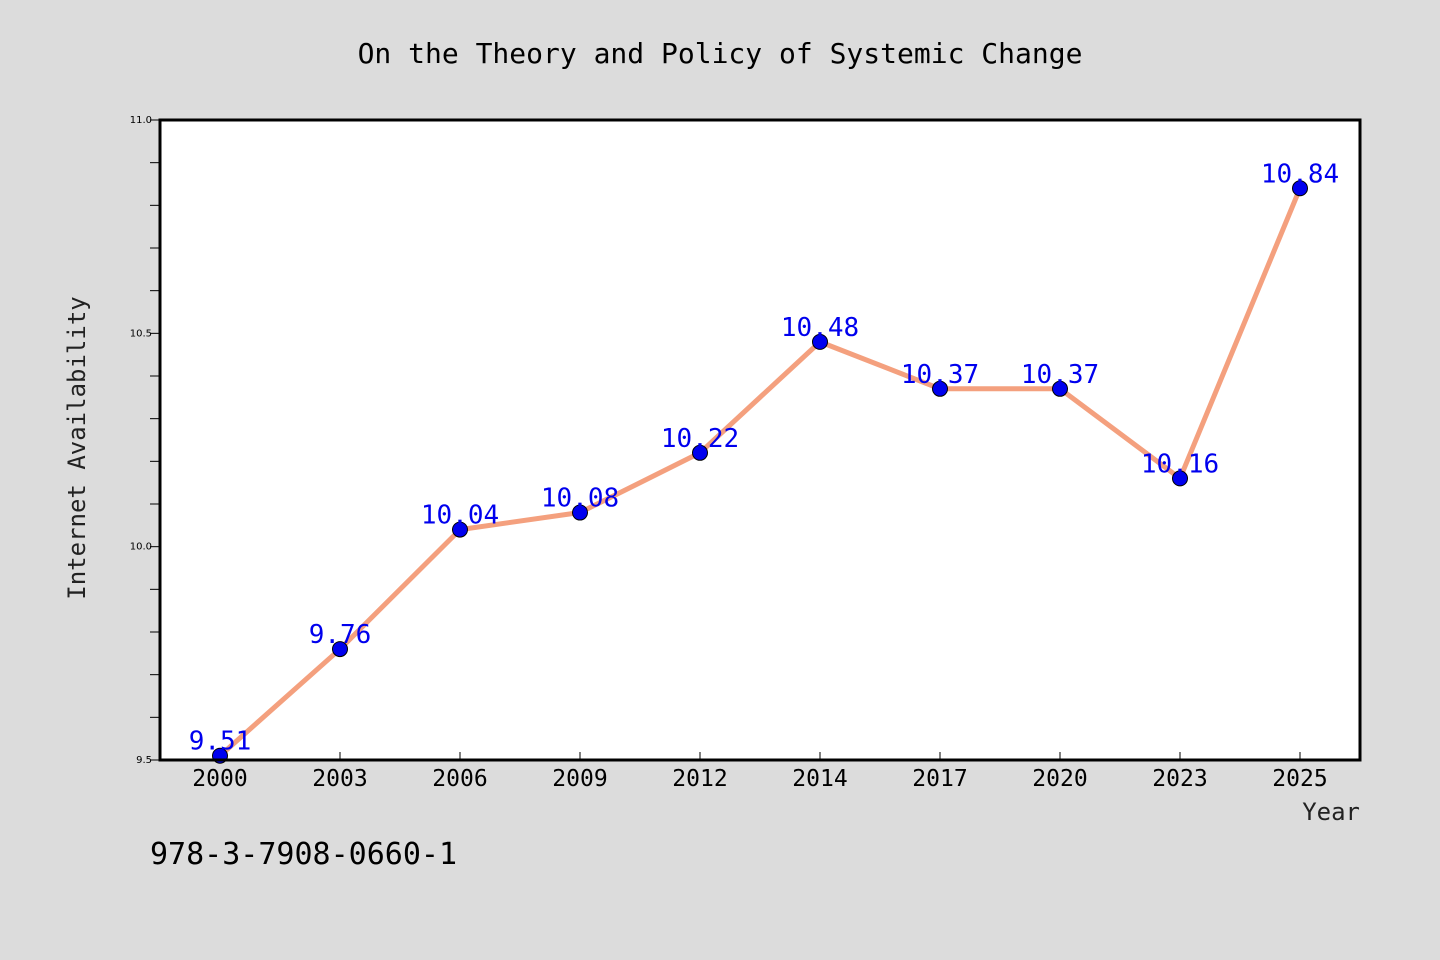 This screenshot has width=1440, height=960. What do you see at coordinates (340, 635) in the screenshot?
I see `data-label: 9.76` at bounding box center [340, 635].